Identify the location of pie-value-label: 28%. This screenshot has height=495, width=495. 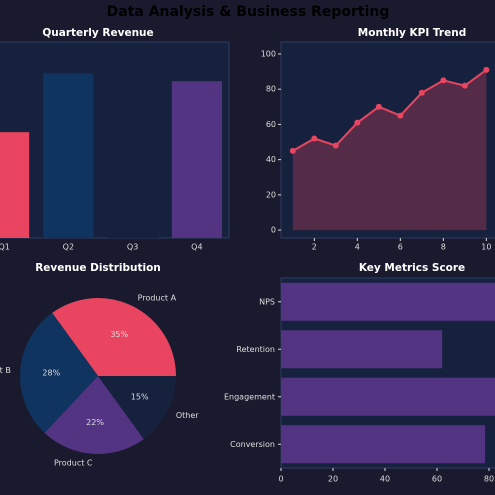
(51, 373).